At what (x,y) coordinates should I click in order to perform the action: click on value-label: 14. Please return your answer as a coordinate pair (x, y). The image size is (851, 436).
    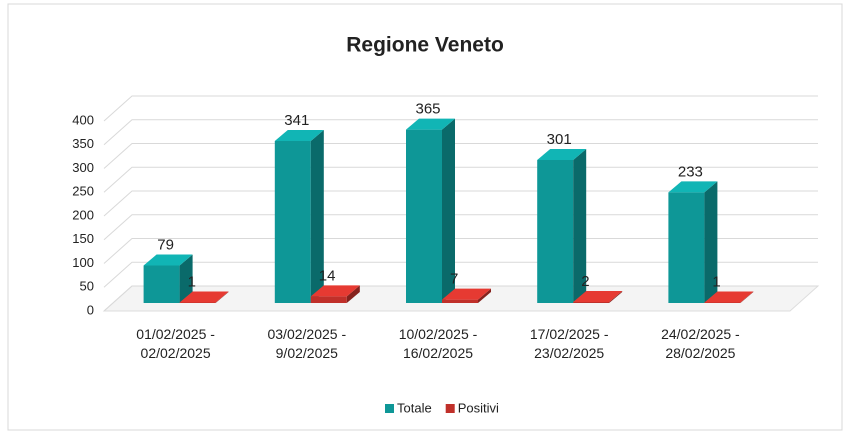
    Looking at the image, I should click on (327, 275).